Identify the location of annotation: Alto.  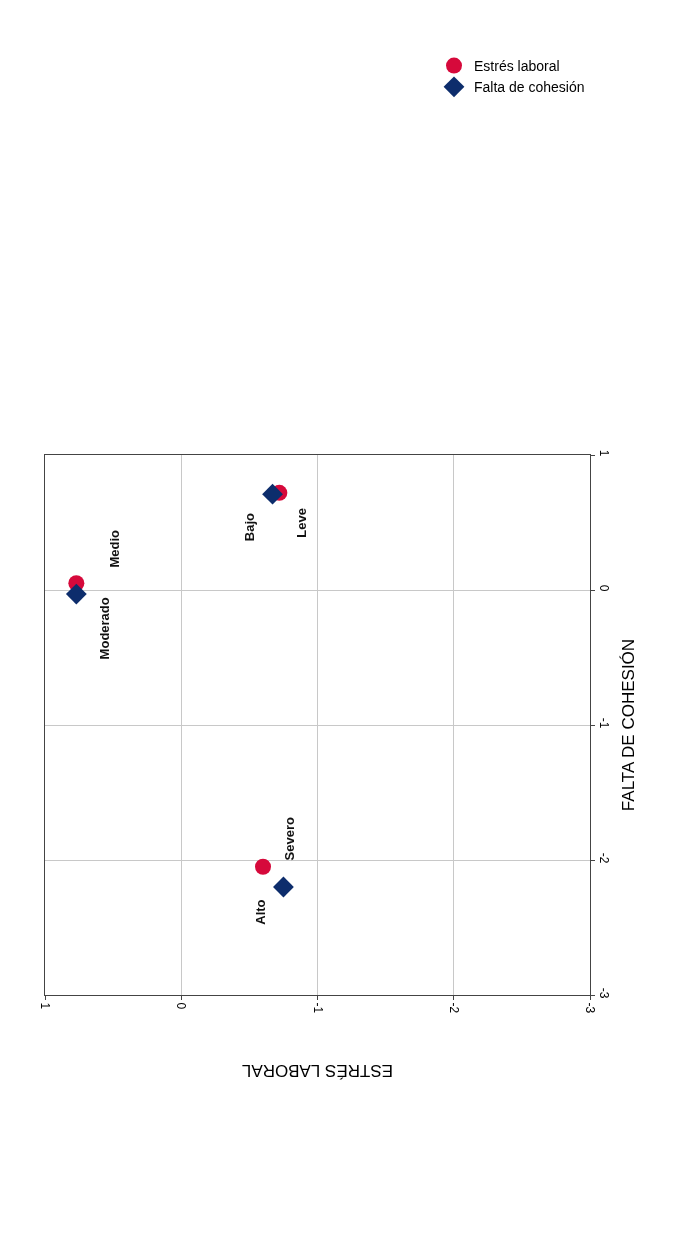
(261, 912).